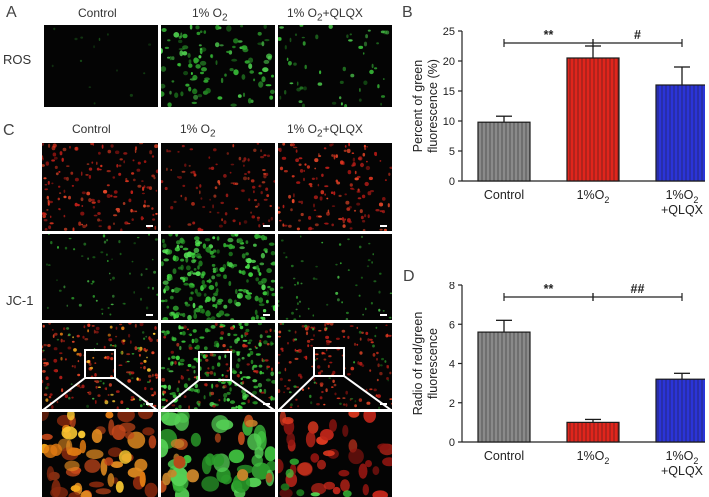 Image resolution: width=709 pixels, height=497 pixels. What do you see at coordinates (335, 454) in the screenshot?
I see `jc1-zoom-hypoxia-qlqx` at bounding box center [335, 454].